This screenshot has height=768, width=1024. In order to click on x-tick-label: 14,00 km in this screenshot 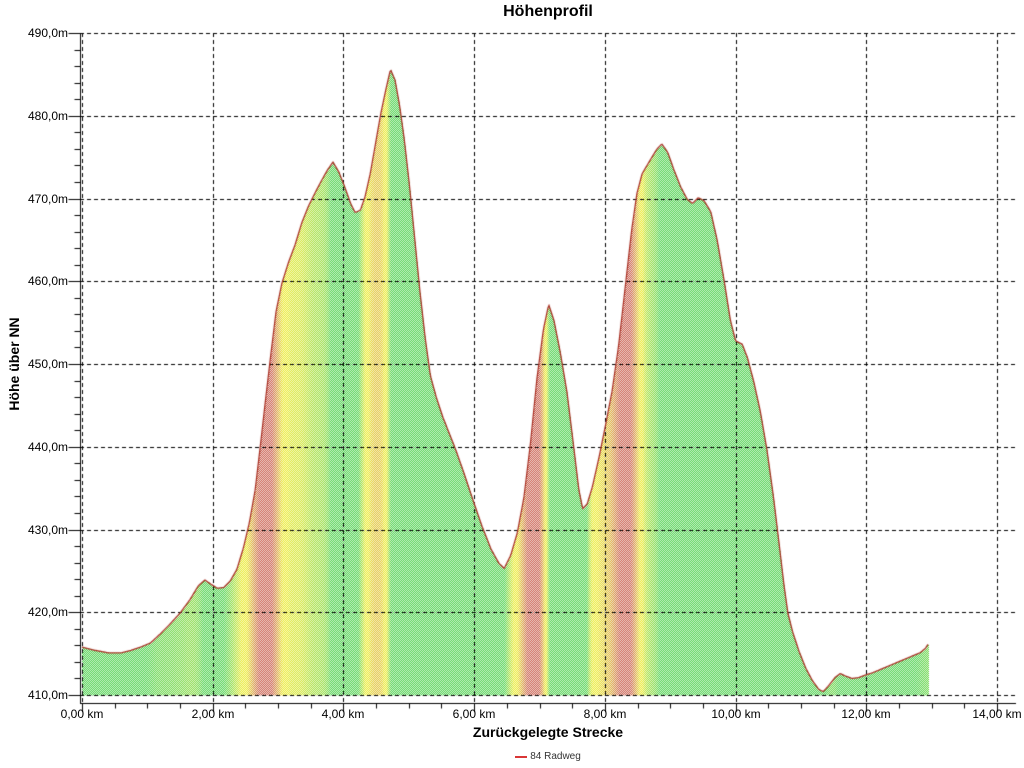, I will do `click(997, 714)`.